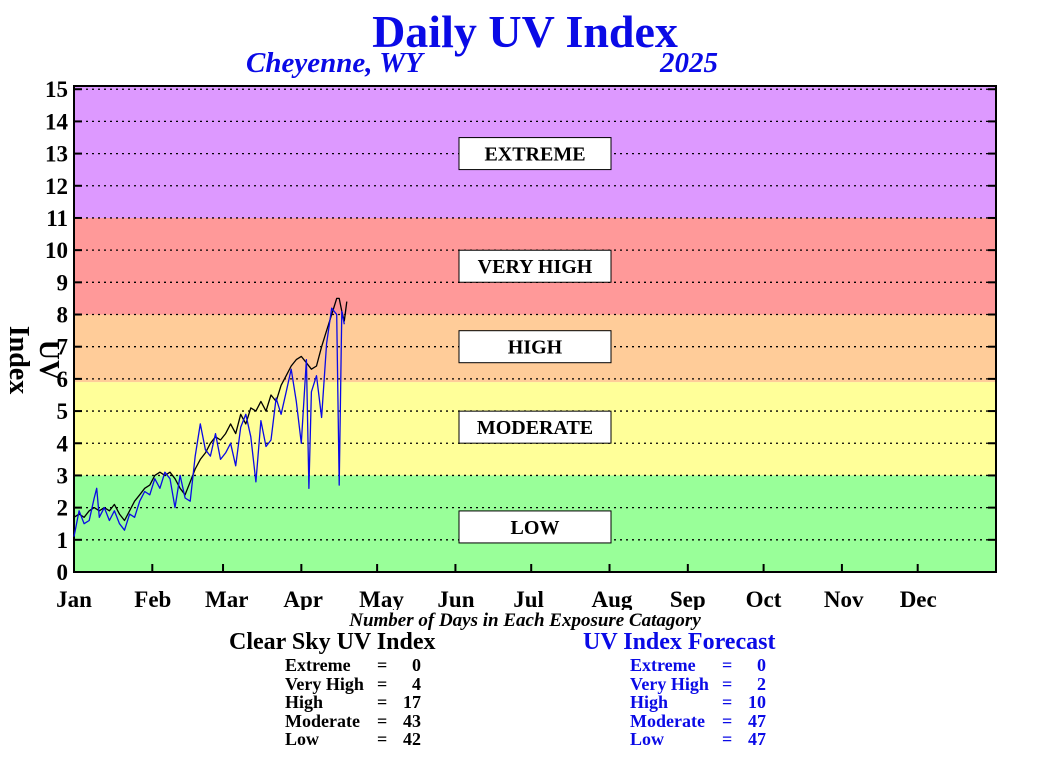  I want to click on summary-value: 42, so click(412, 739).